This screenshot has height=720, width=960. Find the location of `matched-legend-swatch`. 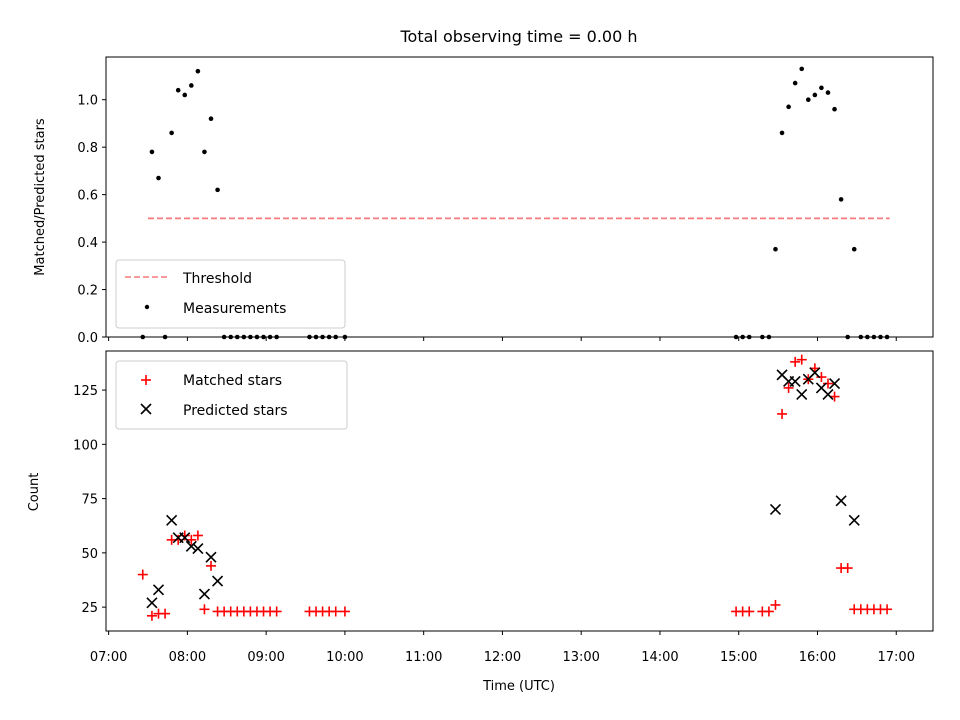

matched-legend-swatch is located at coordinates (146, 380).